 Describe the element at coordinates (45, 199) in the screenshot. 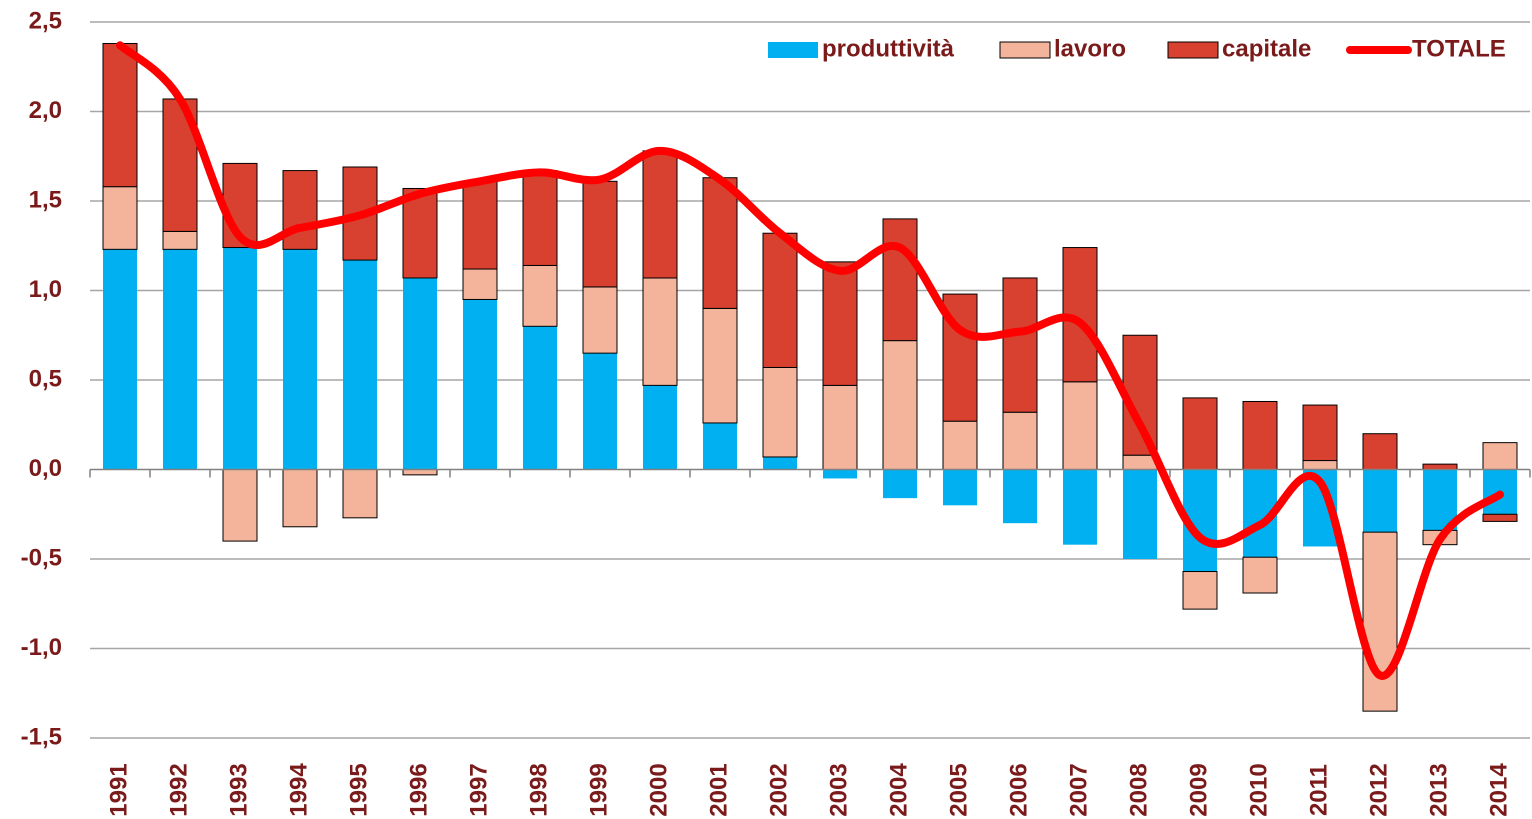

I see `y-tick-label: 1,5` at that location.